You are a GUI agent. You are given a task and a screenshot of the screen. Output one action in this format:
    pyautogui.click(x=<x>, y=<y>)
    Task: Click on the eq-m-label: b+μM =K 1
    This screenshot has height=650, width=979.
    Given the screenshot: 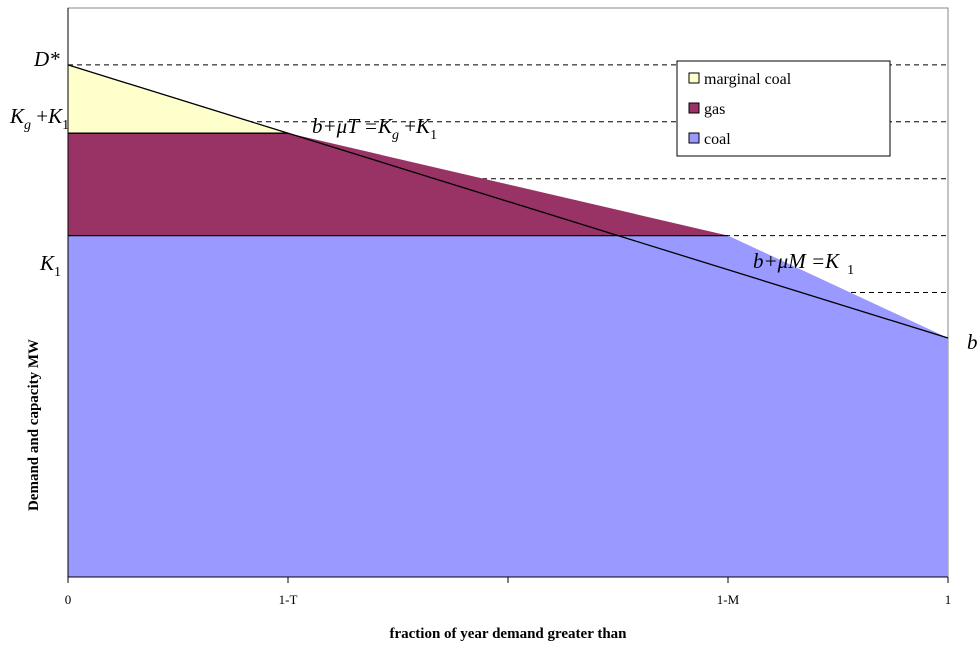 What is the action you would take?
    pyautogui.click(x=803, y=263)
    